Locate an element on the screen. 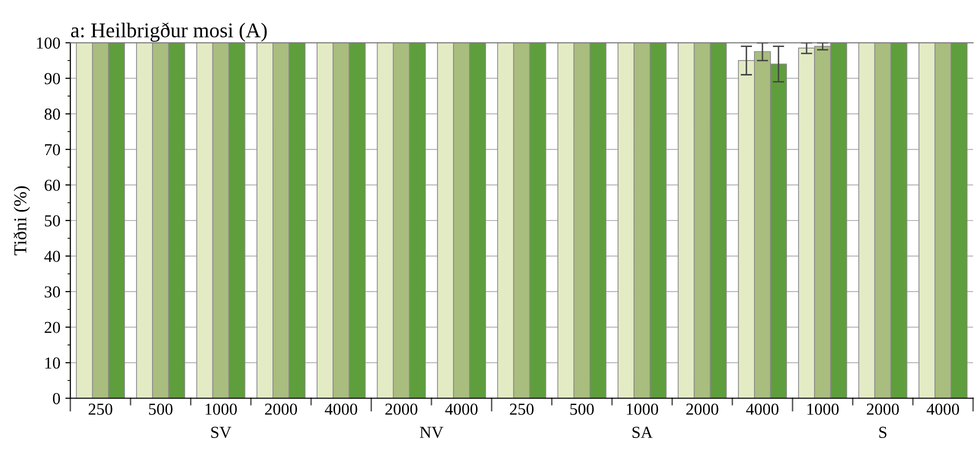  y-tick-label: 90 is located at coordinates (52, 78).